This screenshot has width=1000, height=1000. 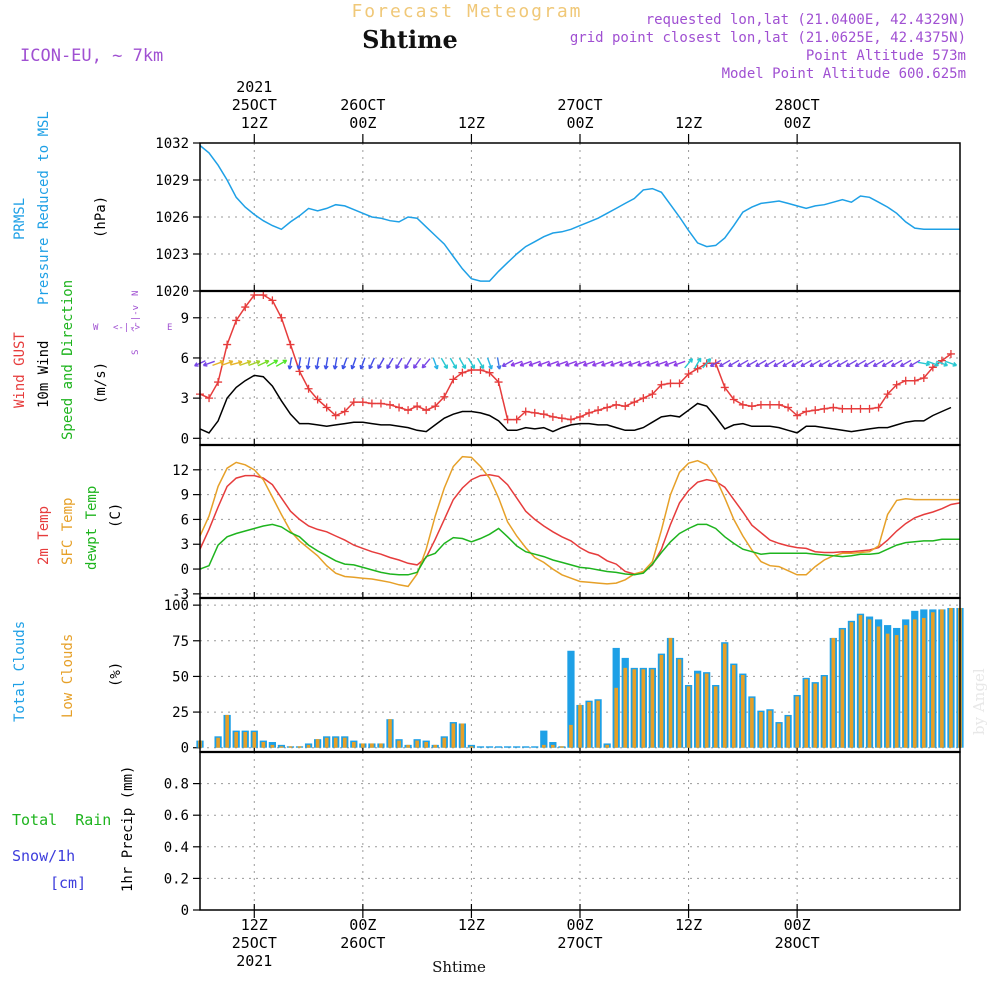 I want to click on wind-panel: 0 3 6 9, so click(x=571, y=368).